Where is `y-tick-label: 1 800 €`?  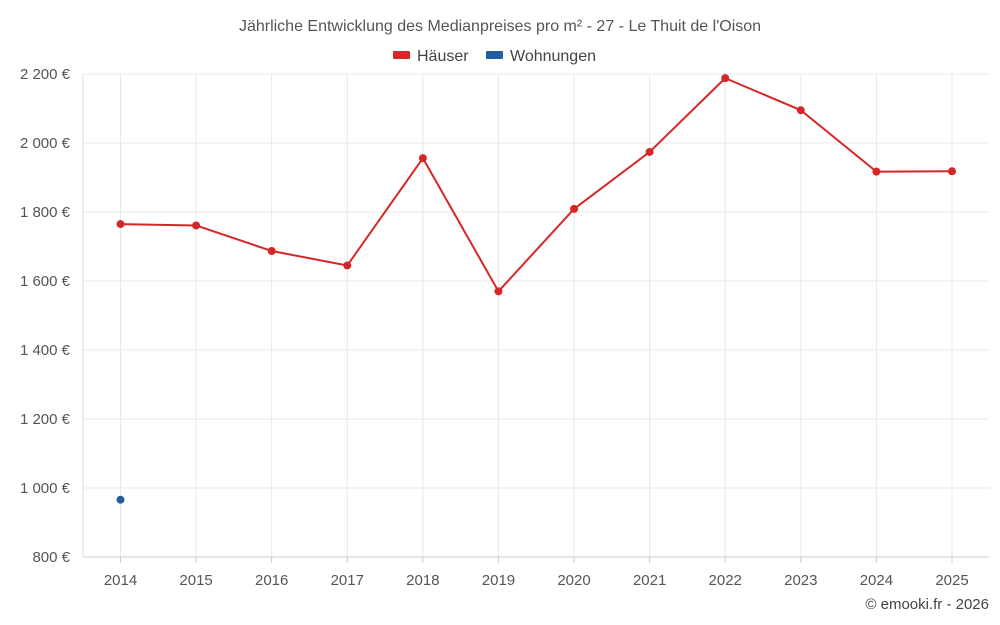
y-tick-label: 1 800 € is located at coordinates (45, 212).